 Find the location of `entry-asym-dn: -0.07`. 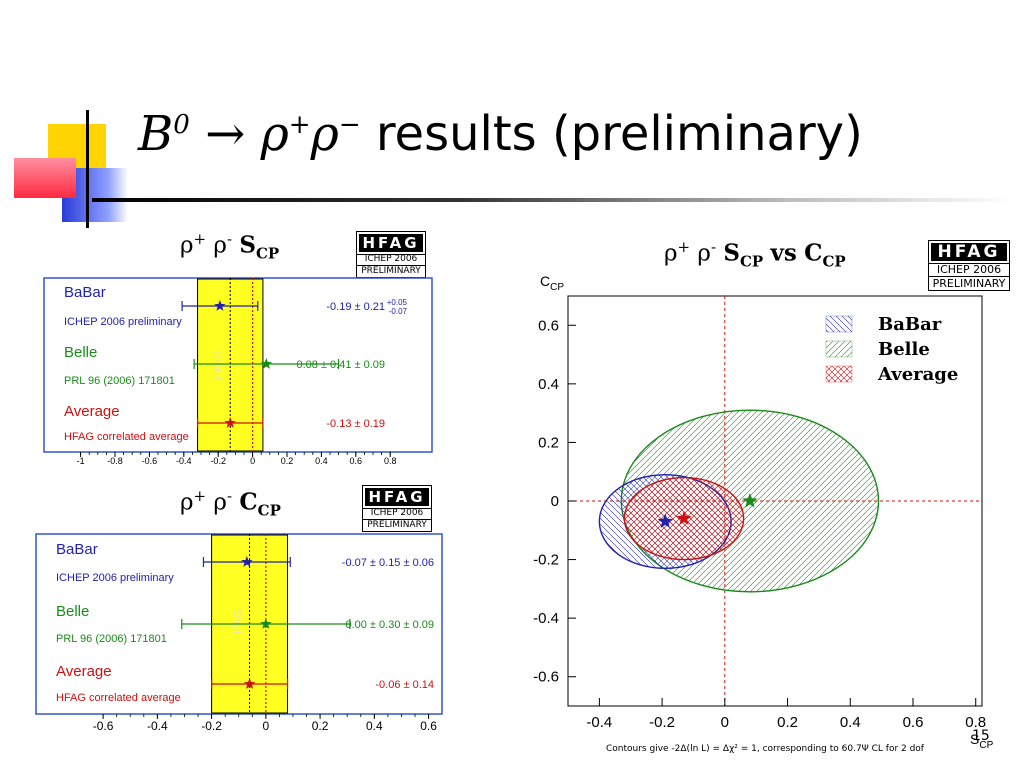

entry-asym-dn: -0.07 is located at coordinates (398, 311).